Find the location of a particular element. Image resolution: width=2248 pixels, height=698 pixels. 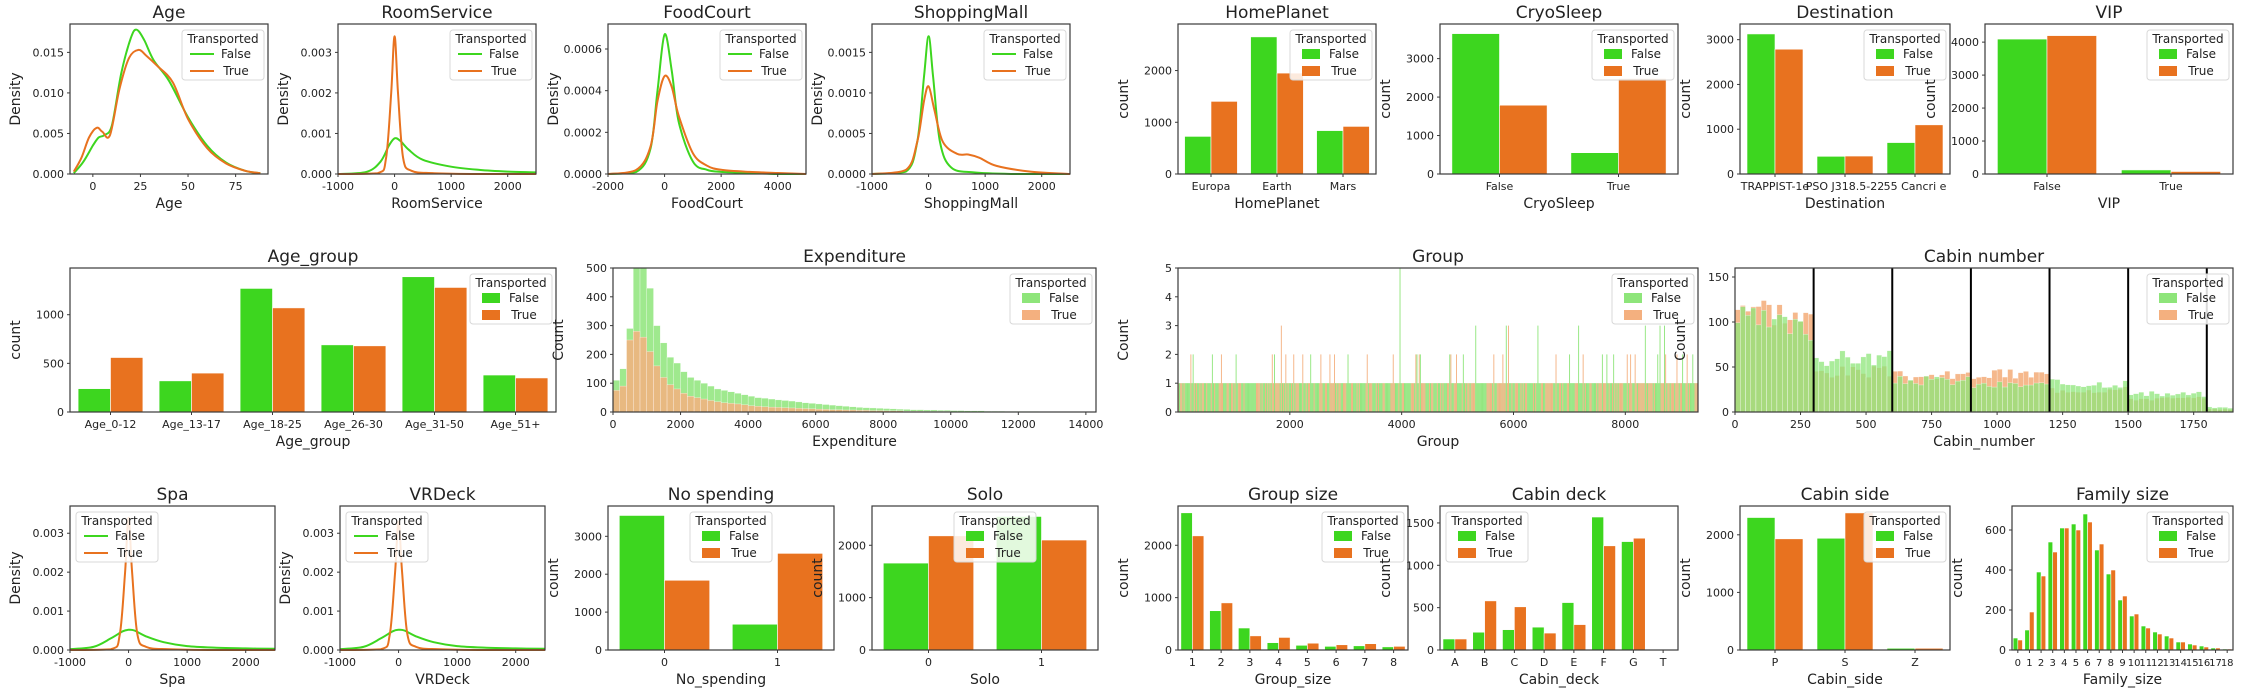

x-tick-label: C is located at coordinates (1515, 662).